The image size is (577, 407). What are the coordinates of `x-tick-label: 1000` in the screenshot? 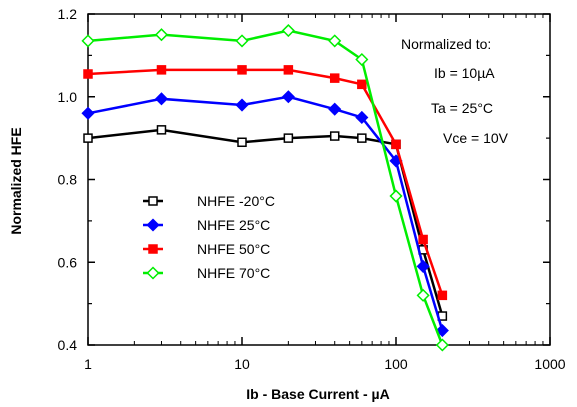 It's located at (549, 364).